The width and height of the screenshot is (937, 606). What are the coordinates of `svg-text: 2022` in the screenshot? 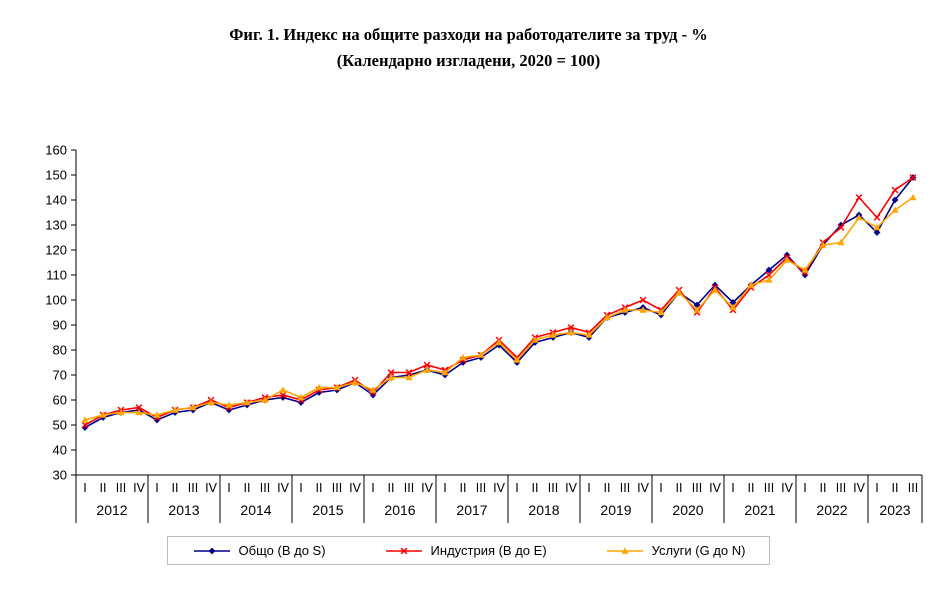 It's located at (831, 510).